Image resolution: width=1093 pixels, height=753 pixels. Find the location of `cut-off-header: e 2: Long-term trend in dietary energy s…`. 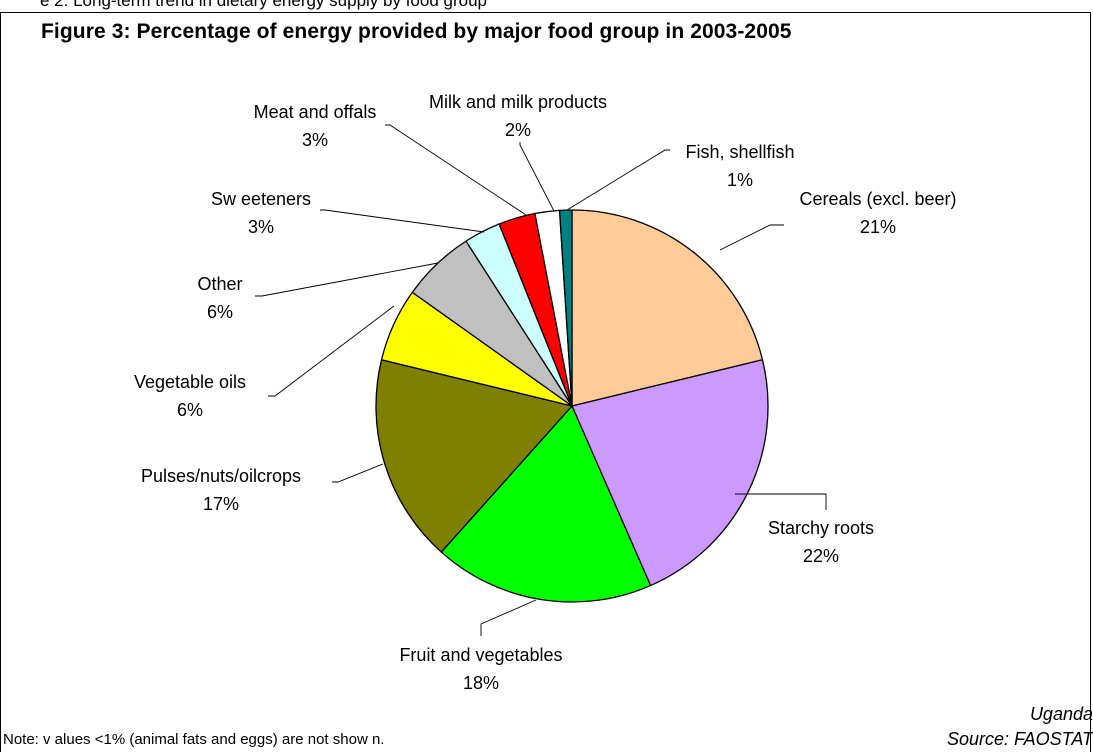

cut-off-header: e 2: Long-term trend in dietary energy s… is located at coordinates (546, 6).